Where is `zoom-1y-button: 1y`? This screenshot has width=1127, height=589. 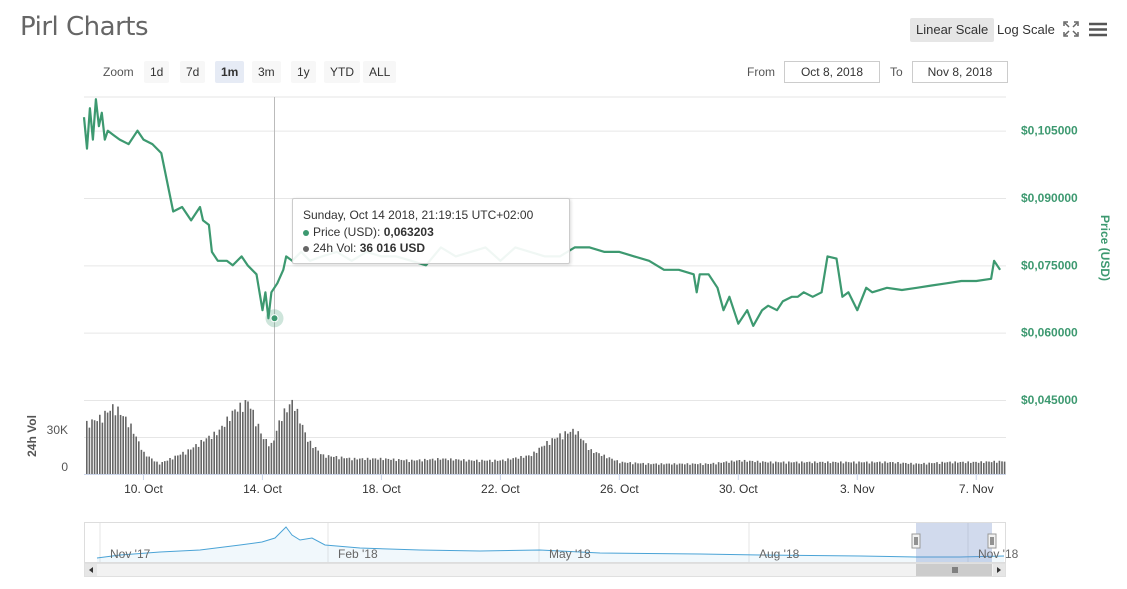 zoom-1y-button: 1y is located at coordinates (303, 72).